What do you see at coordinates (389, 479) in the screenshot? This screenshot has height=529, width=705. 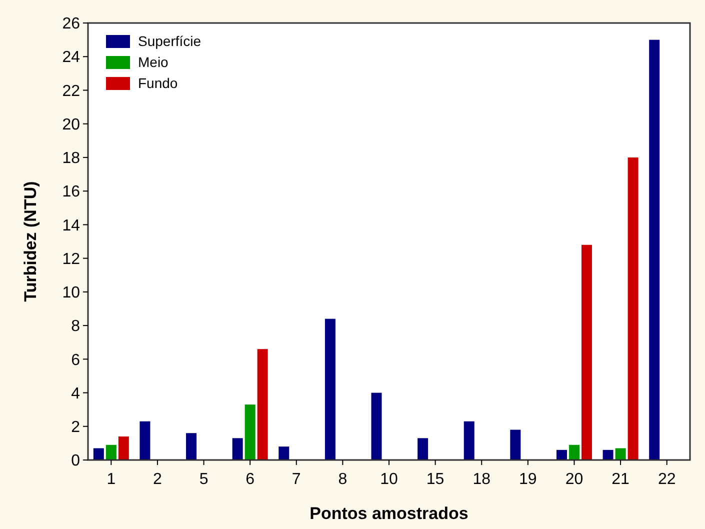 I see `x-tick-label: 10` at bounding box center [389, 479].